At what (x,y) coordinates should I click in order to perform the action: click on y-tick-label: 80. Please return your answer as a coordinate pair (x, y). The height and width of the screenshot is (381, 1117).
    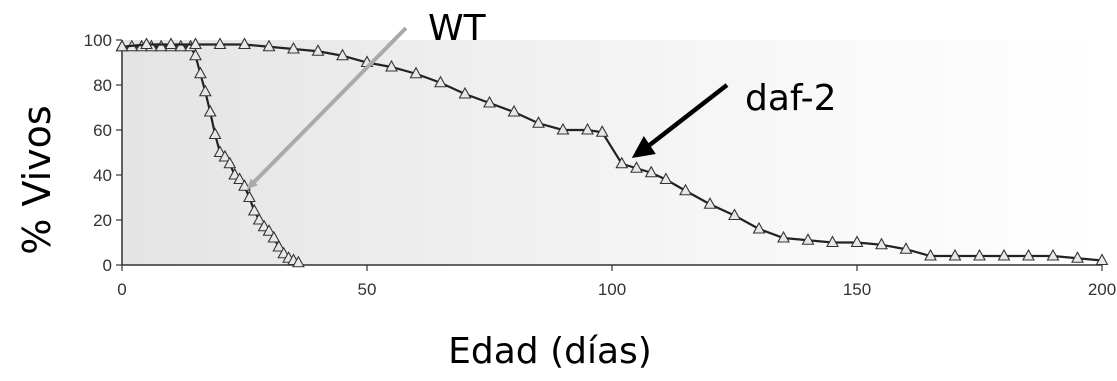
    Looking at the image, I should click on (102, 85).